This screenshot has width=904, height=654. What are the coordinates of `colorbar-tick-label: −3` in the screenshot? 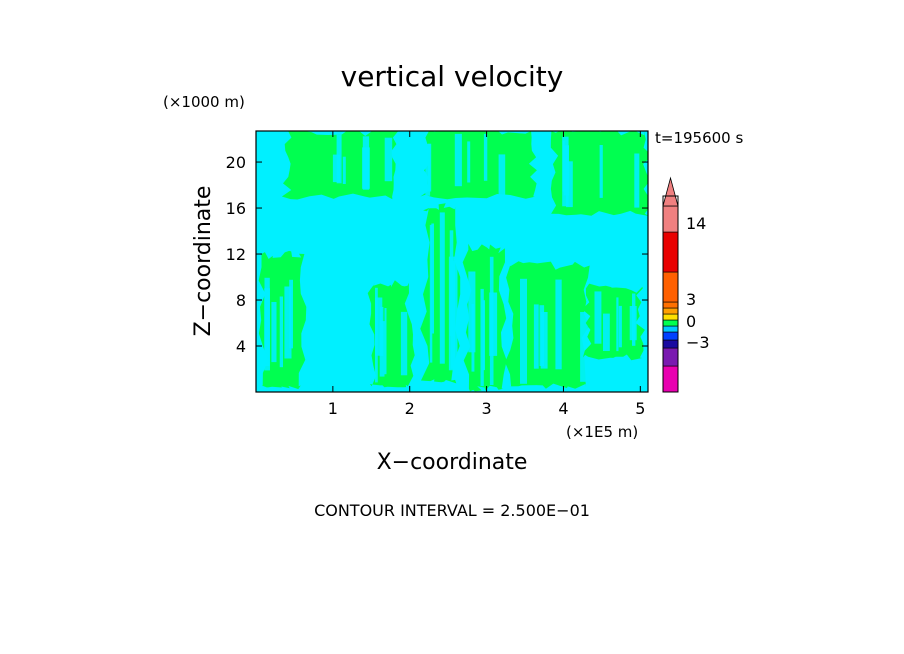 It's located at (698, 342).